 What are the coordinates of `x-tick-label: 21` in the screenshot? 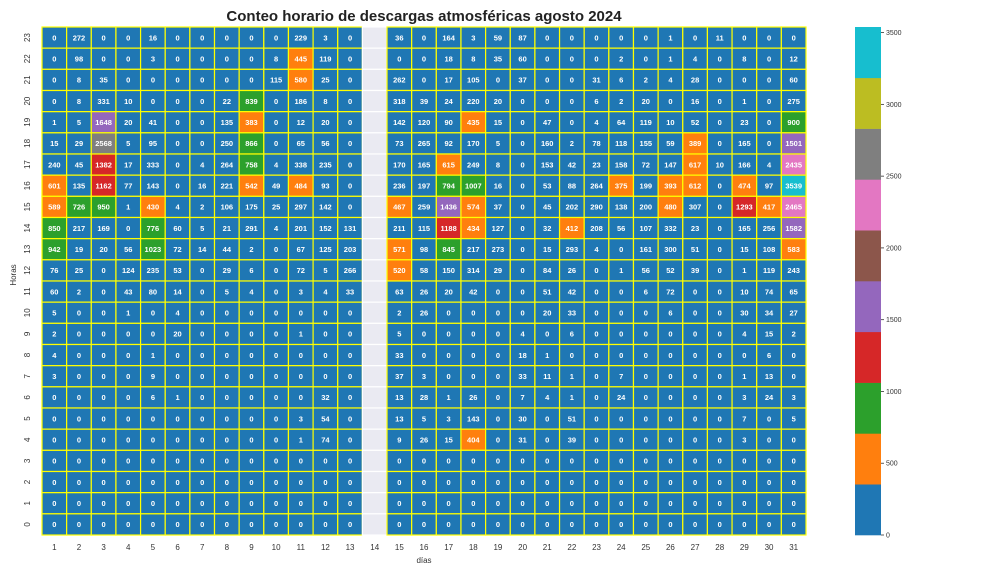 It's located at (547, 547).